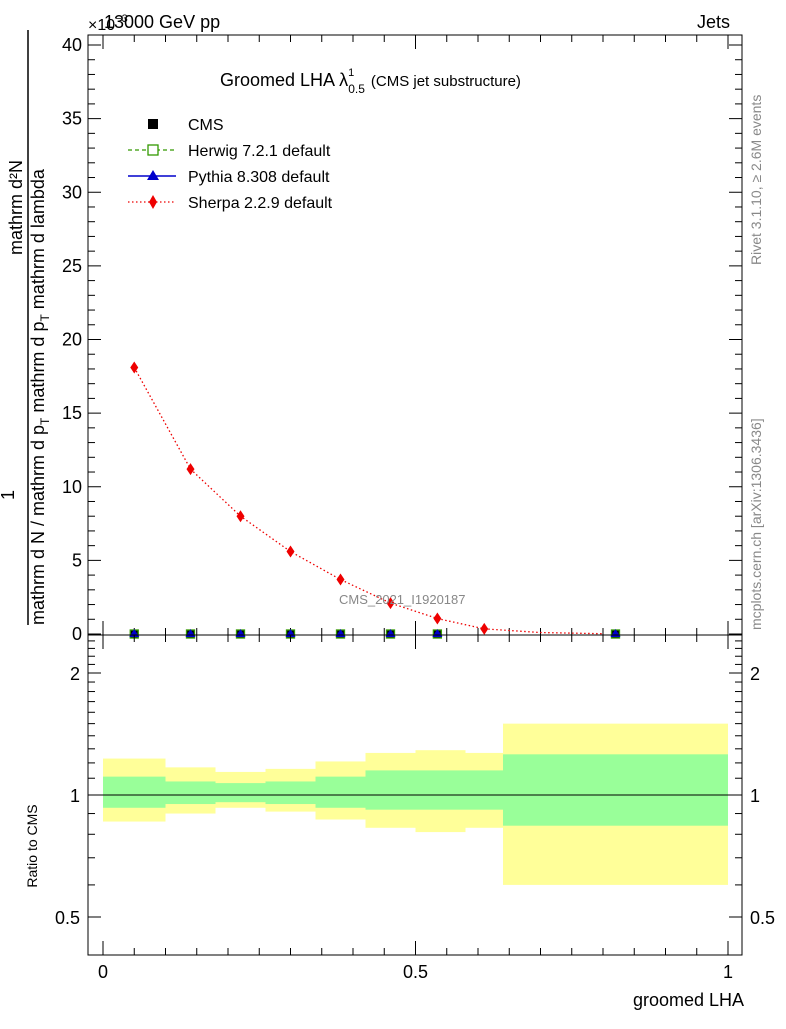  I want to click on ratio-ytick-label-right: 0.5, so click(762, 918).